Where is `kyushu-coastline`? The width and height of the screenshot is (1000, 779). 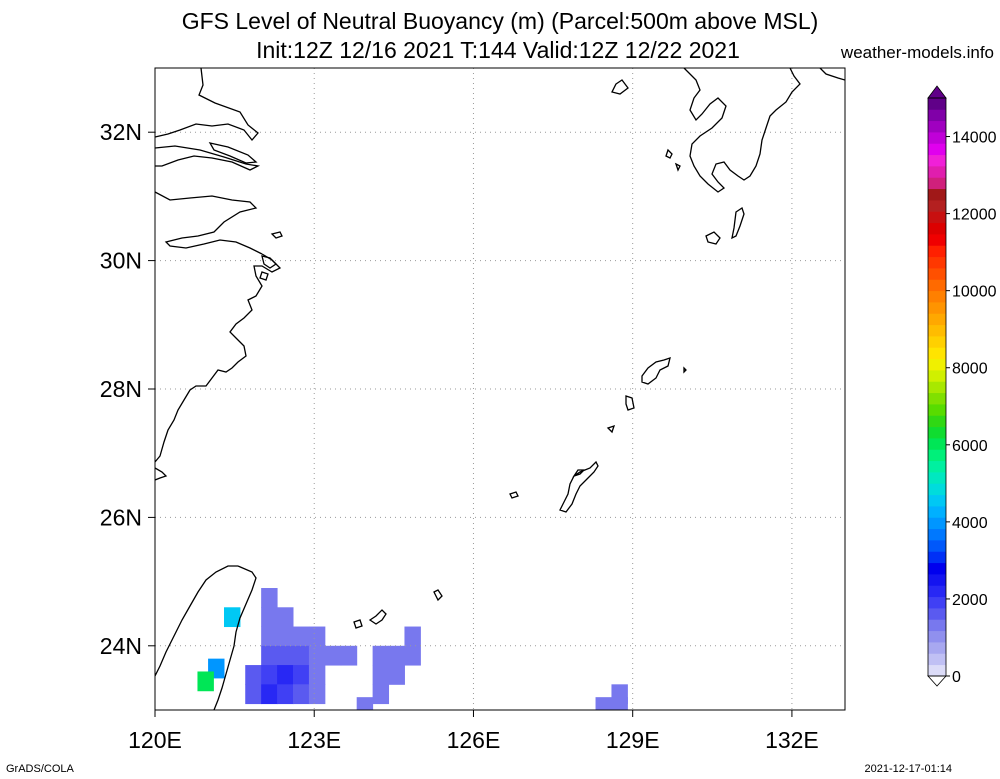
kyushu-coastline is located at coordinates (764, 130).